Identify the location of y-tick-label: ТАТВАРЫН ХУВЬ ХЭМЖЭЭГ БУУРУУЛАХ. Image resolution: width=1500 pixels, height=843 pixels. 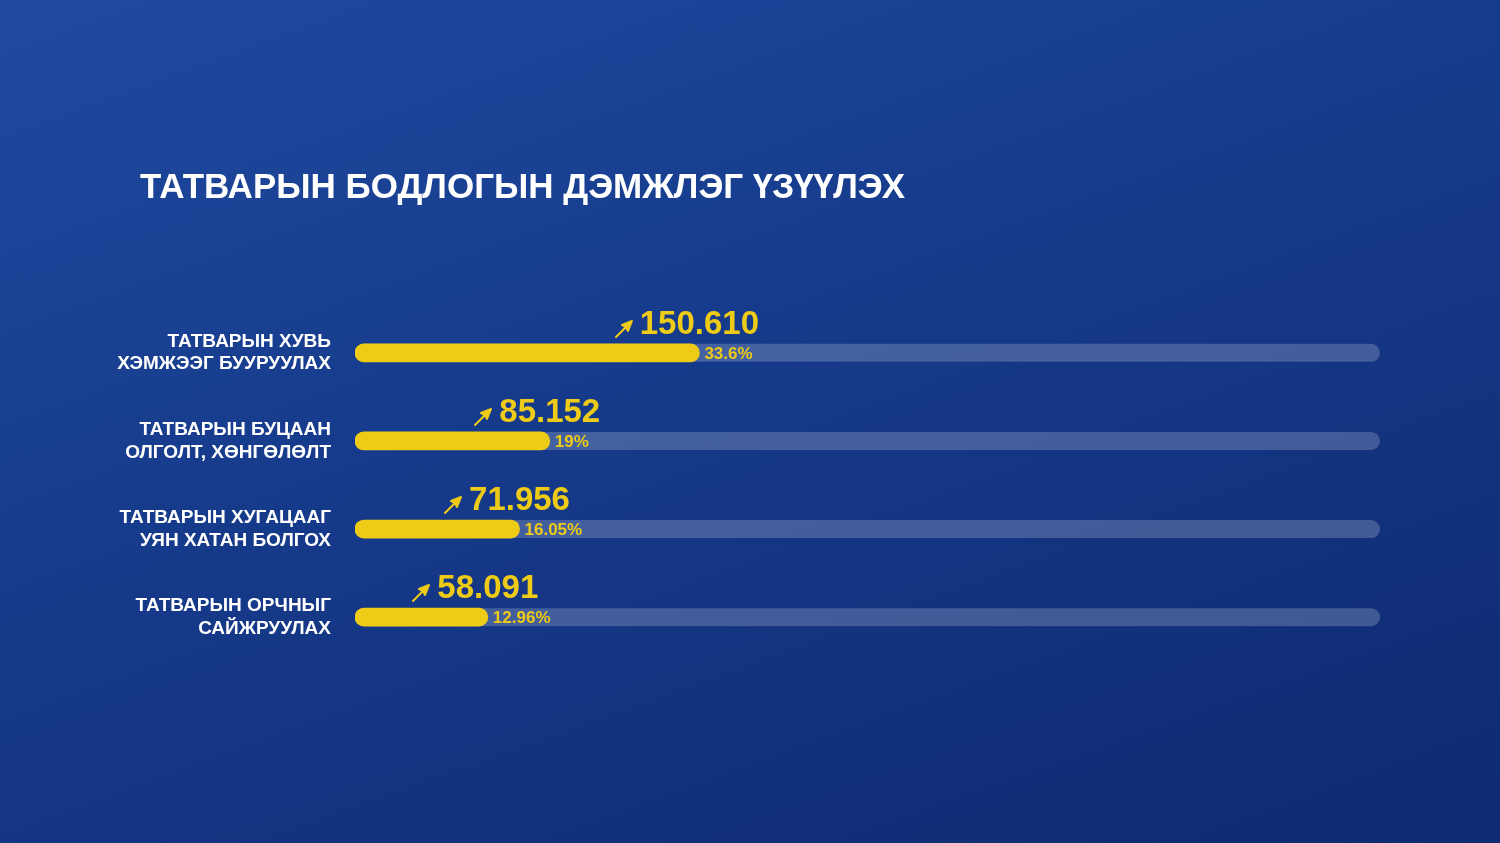
(224, 351).